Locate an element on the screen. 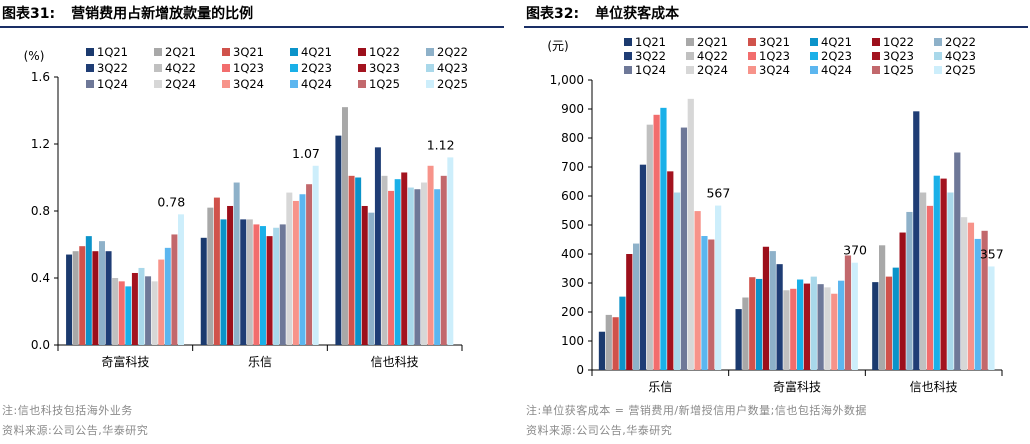 The height and width of the screenshot is (444, 1030). y-tick-label: 800 is located at coordinates (572, 138).